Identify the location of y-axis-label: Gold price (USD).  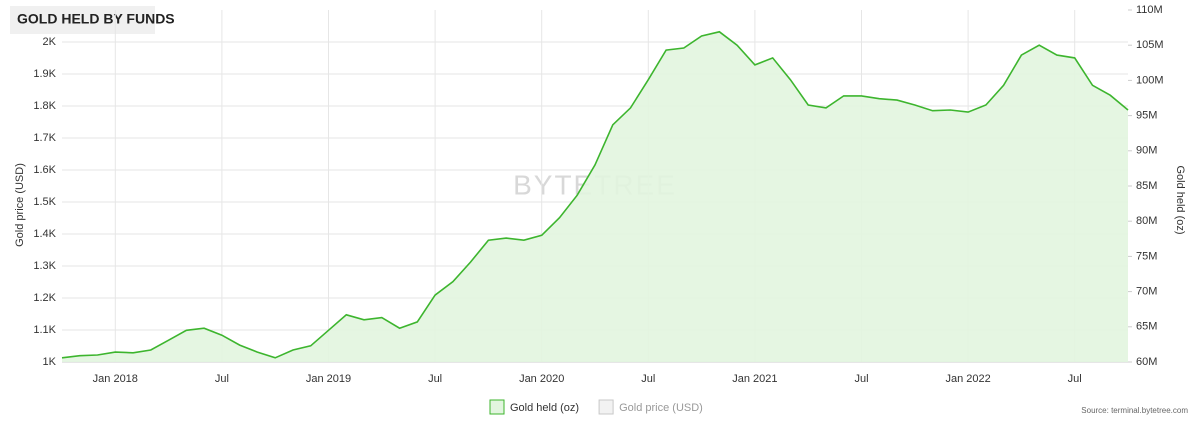
(20, 205).